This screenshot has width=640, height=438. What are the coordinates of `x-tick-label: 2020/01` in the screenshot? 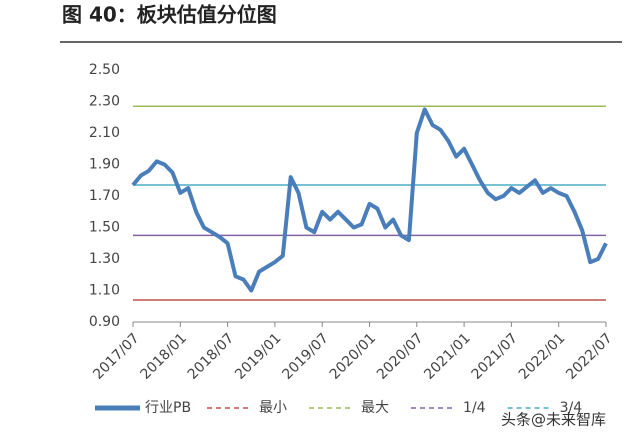 It's located at (353, 356).